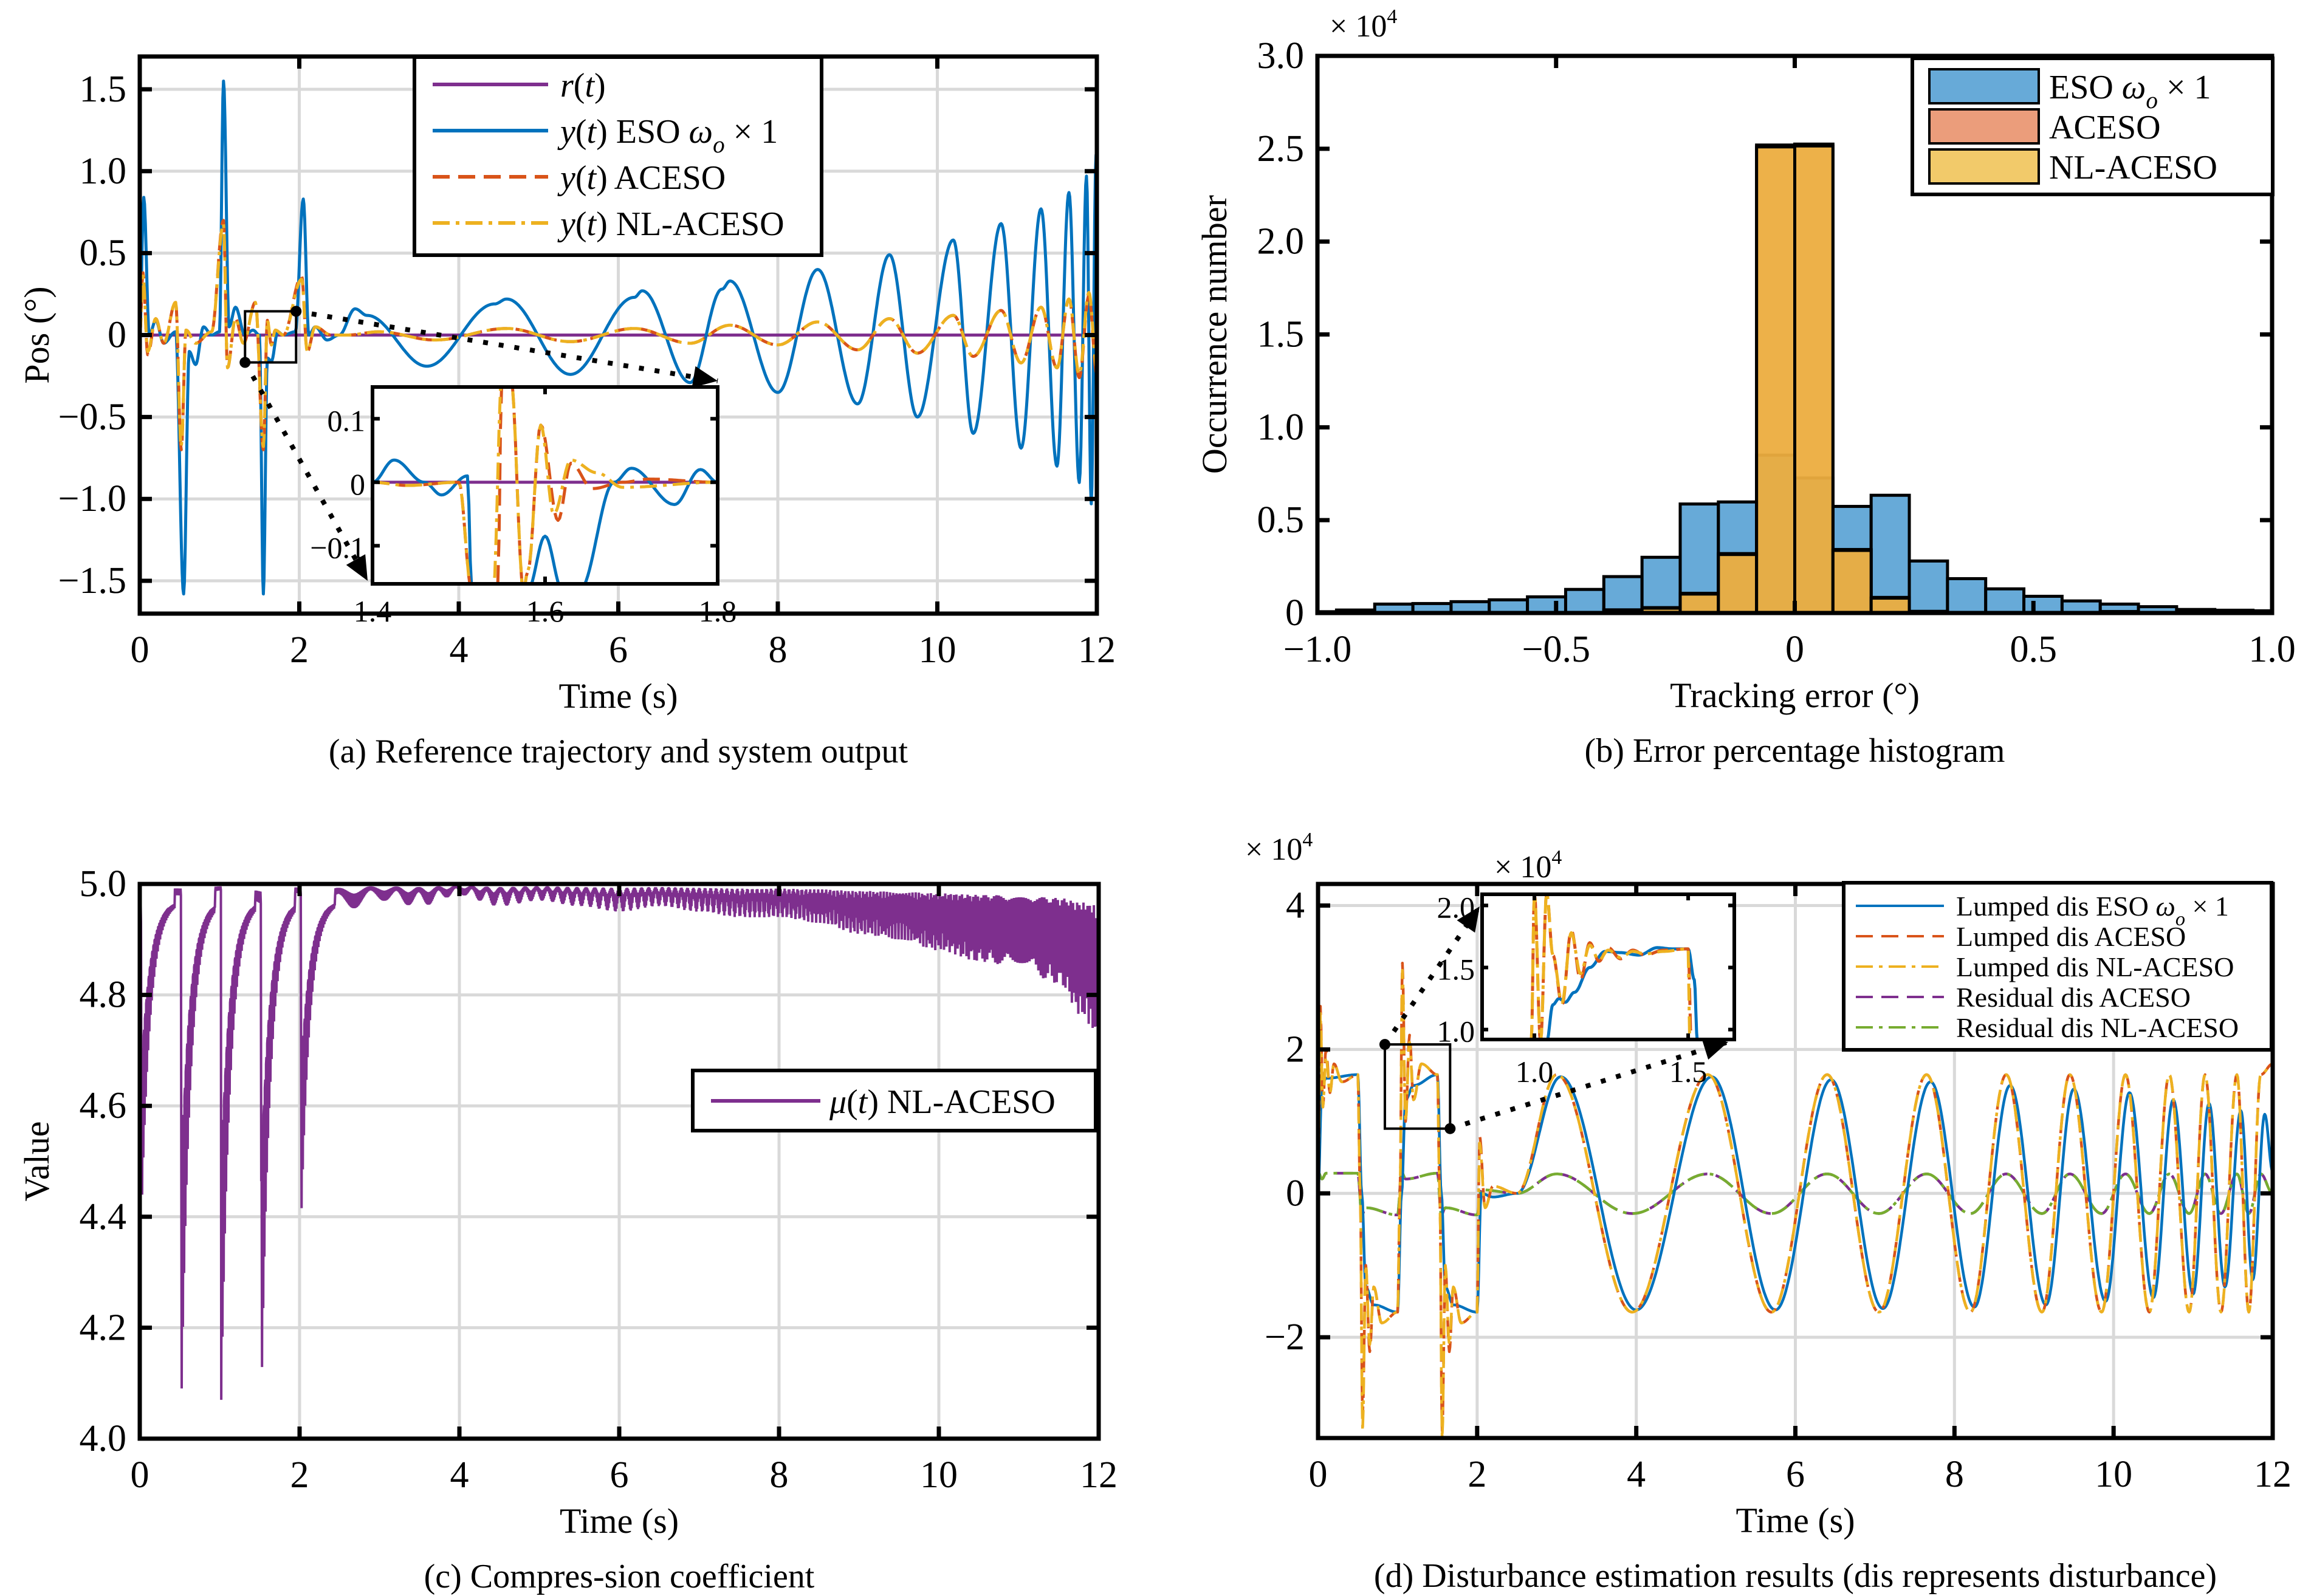  I want to click on y-tick-label: 2.0, so click(1281, 241).